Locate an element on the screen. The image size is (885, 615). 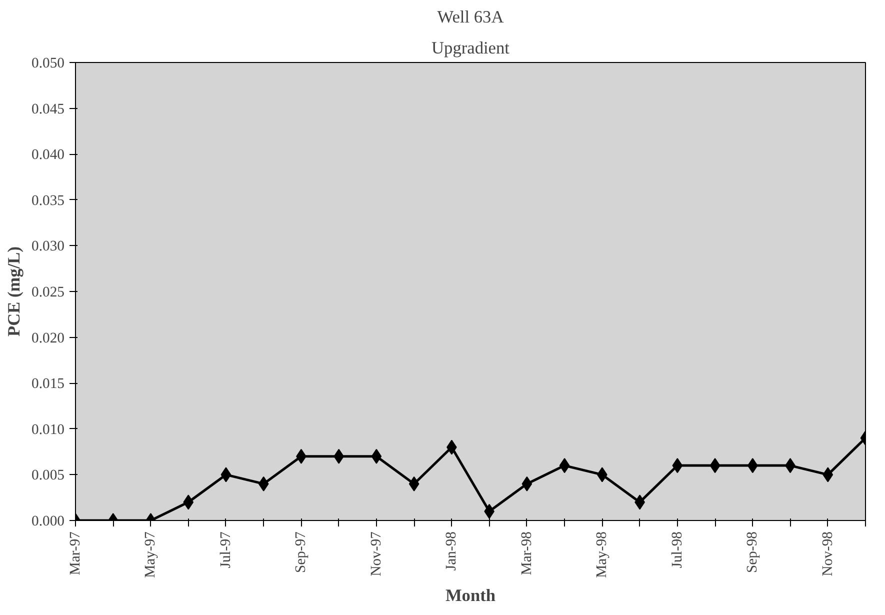
x-tick-label: Jul-98 is located at coordinates (677, 550).